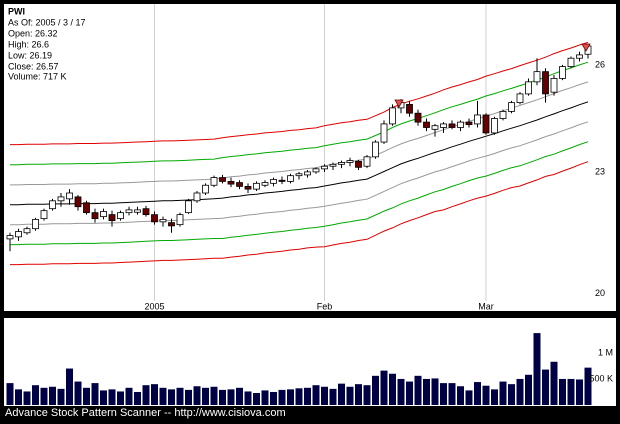 The height and width of the screenshot is (424, 620). What do you see at coordinates (486, 306) in the screenshot?
I see `x-tick-label: Mar` at bounding box center [486, 306].